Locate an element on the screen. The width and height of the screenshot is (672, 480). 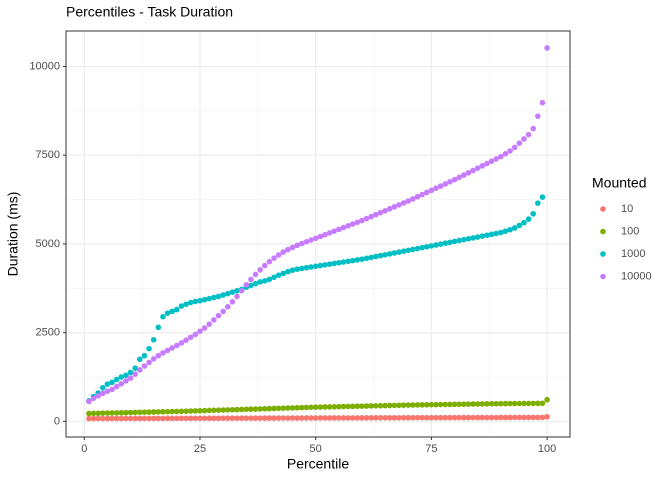
legend-key is located at coordinates (603, 254).